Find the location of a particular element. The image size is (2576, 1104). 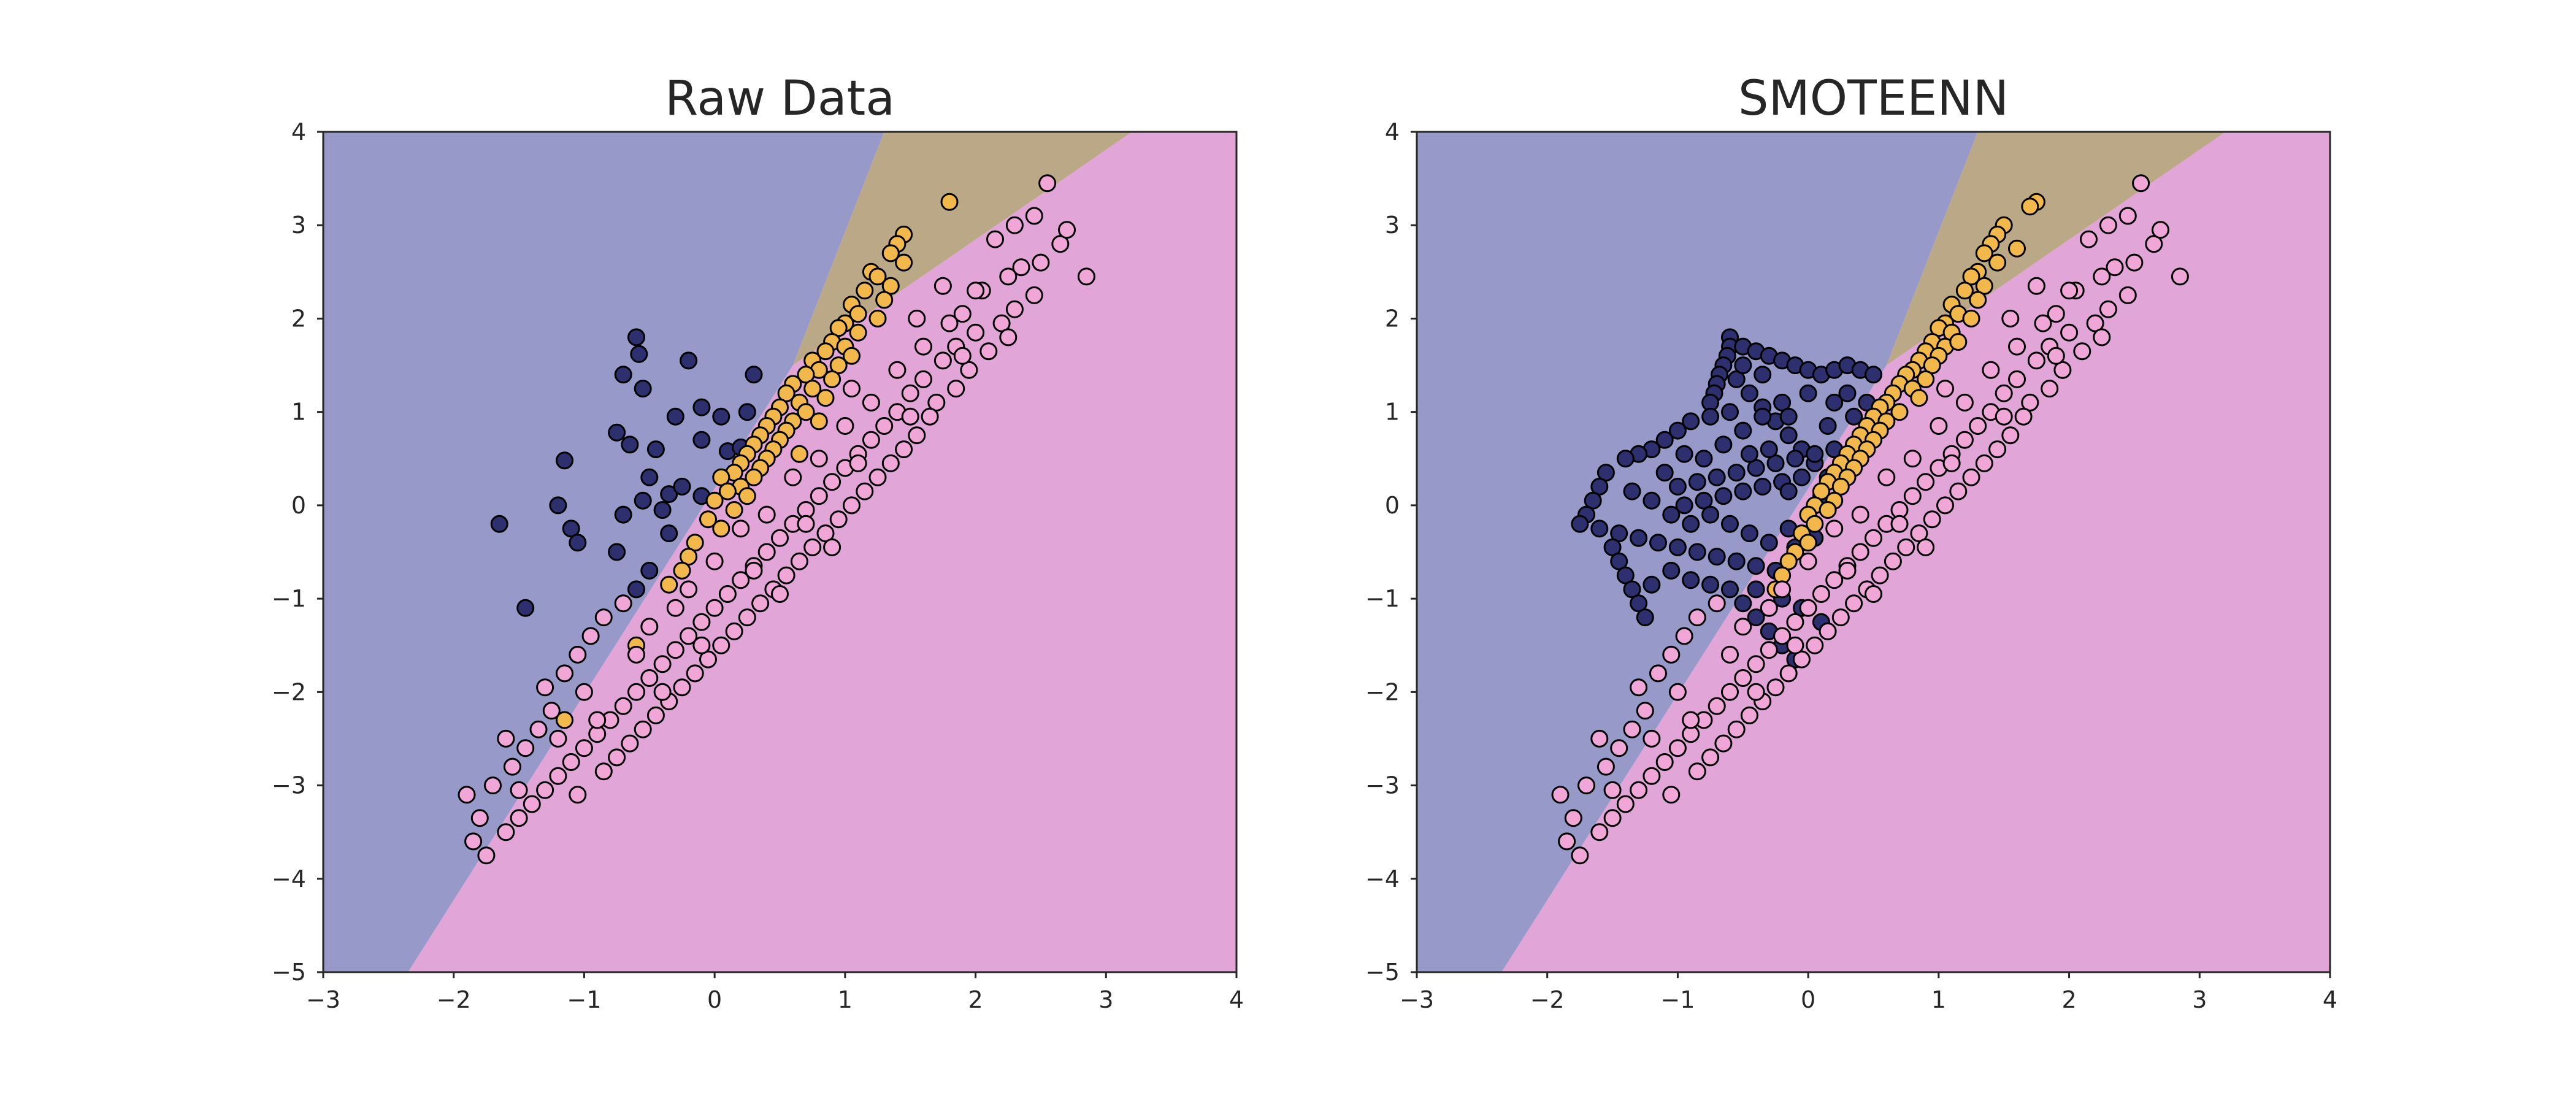

y-tick-label: −4 is located at coordinates (1382, 878).